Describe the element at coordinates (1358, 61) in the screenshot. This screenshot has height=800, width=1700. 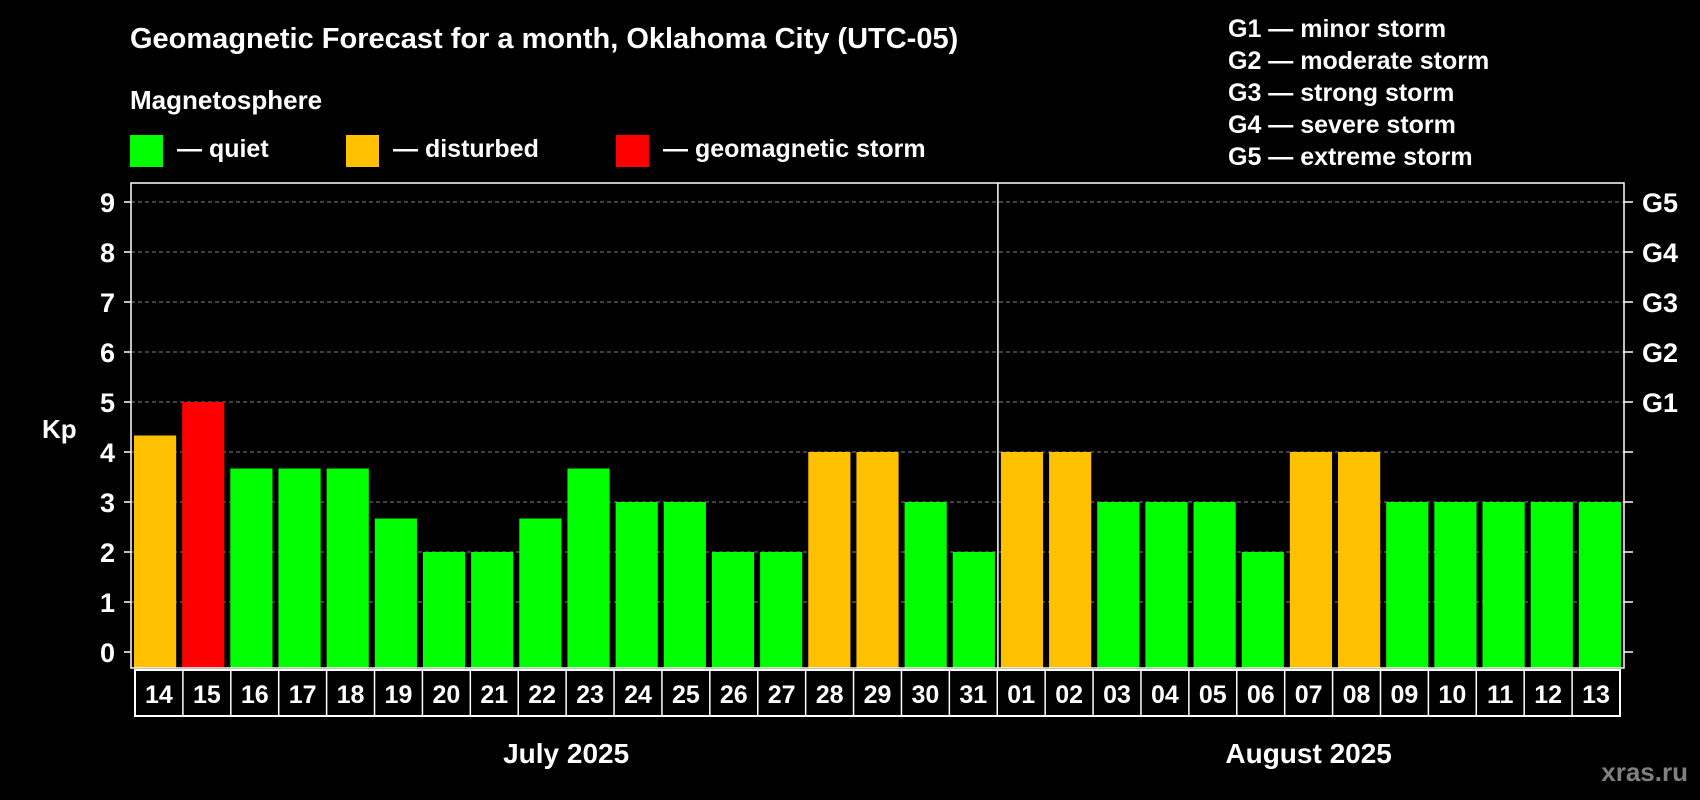
I see `storm-scale-g2: G2 — moderate storm` at that location.